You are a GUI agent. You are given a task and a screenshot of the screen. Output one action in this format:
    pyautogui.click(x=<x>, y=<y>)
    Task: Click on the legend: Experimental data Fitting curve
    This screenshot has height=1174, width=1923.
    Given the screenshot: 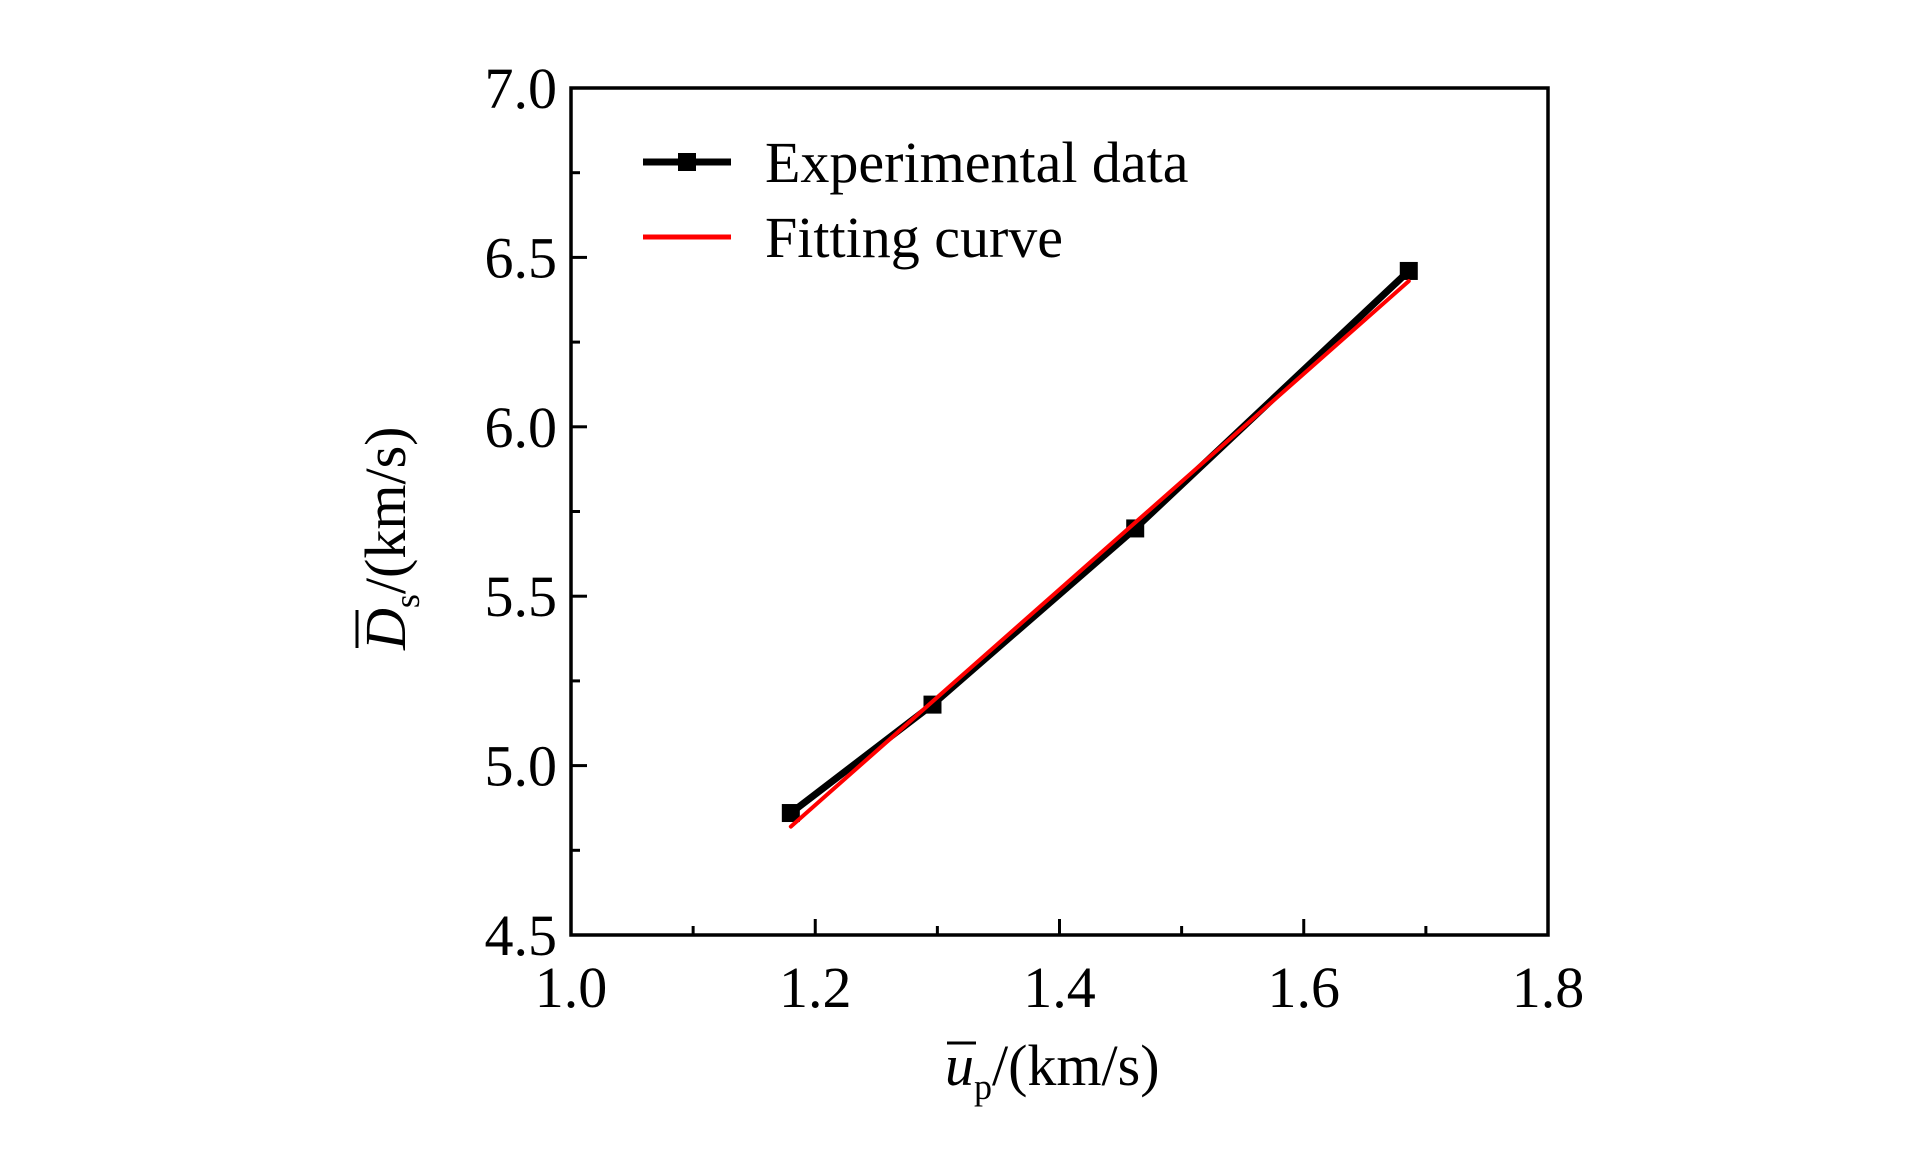 What is the action you would take?
    pyautogui.click(x=916, y=200)
    